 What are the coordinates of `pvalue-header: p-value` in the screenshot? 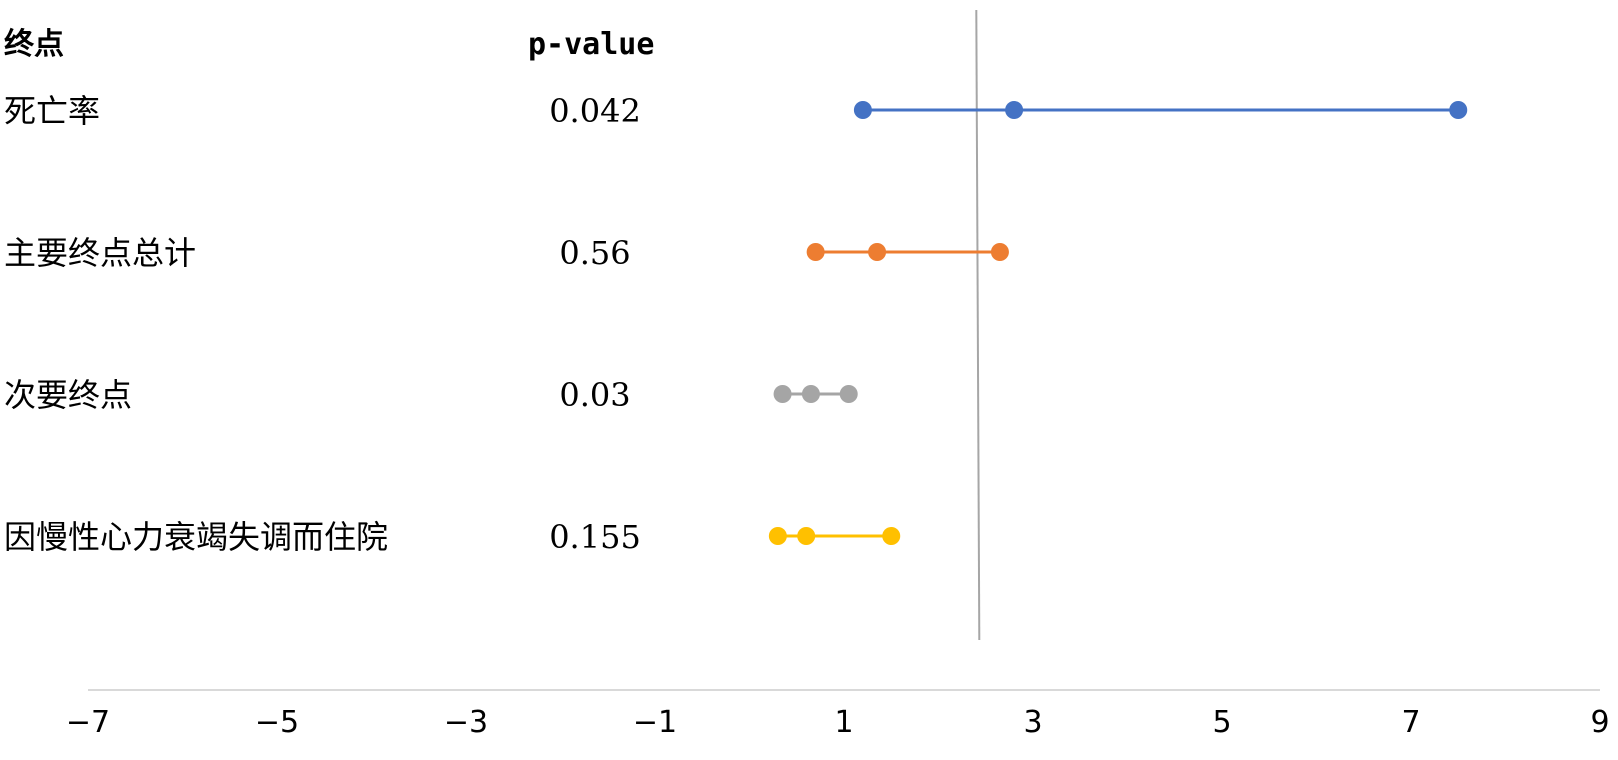 It's located at (591, 44).